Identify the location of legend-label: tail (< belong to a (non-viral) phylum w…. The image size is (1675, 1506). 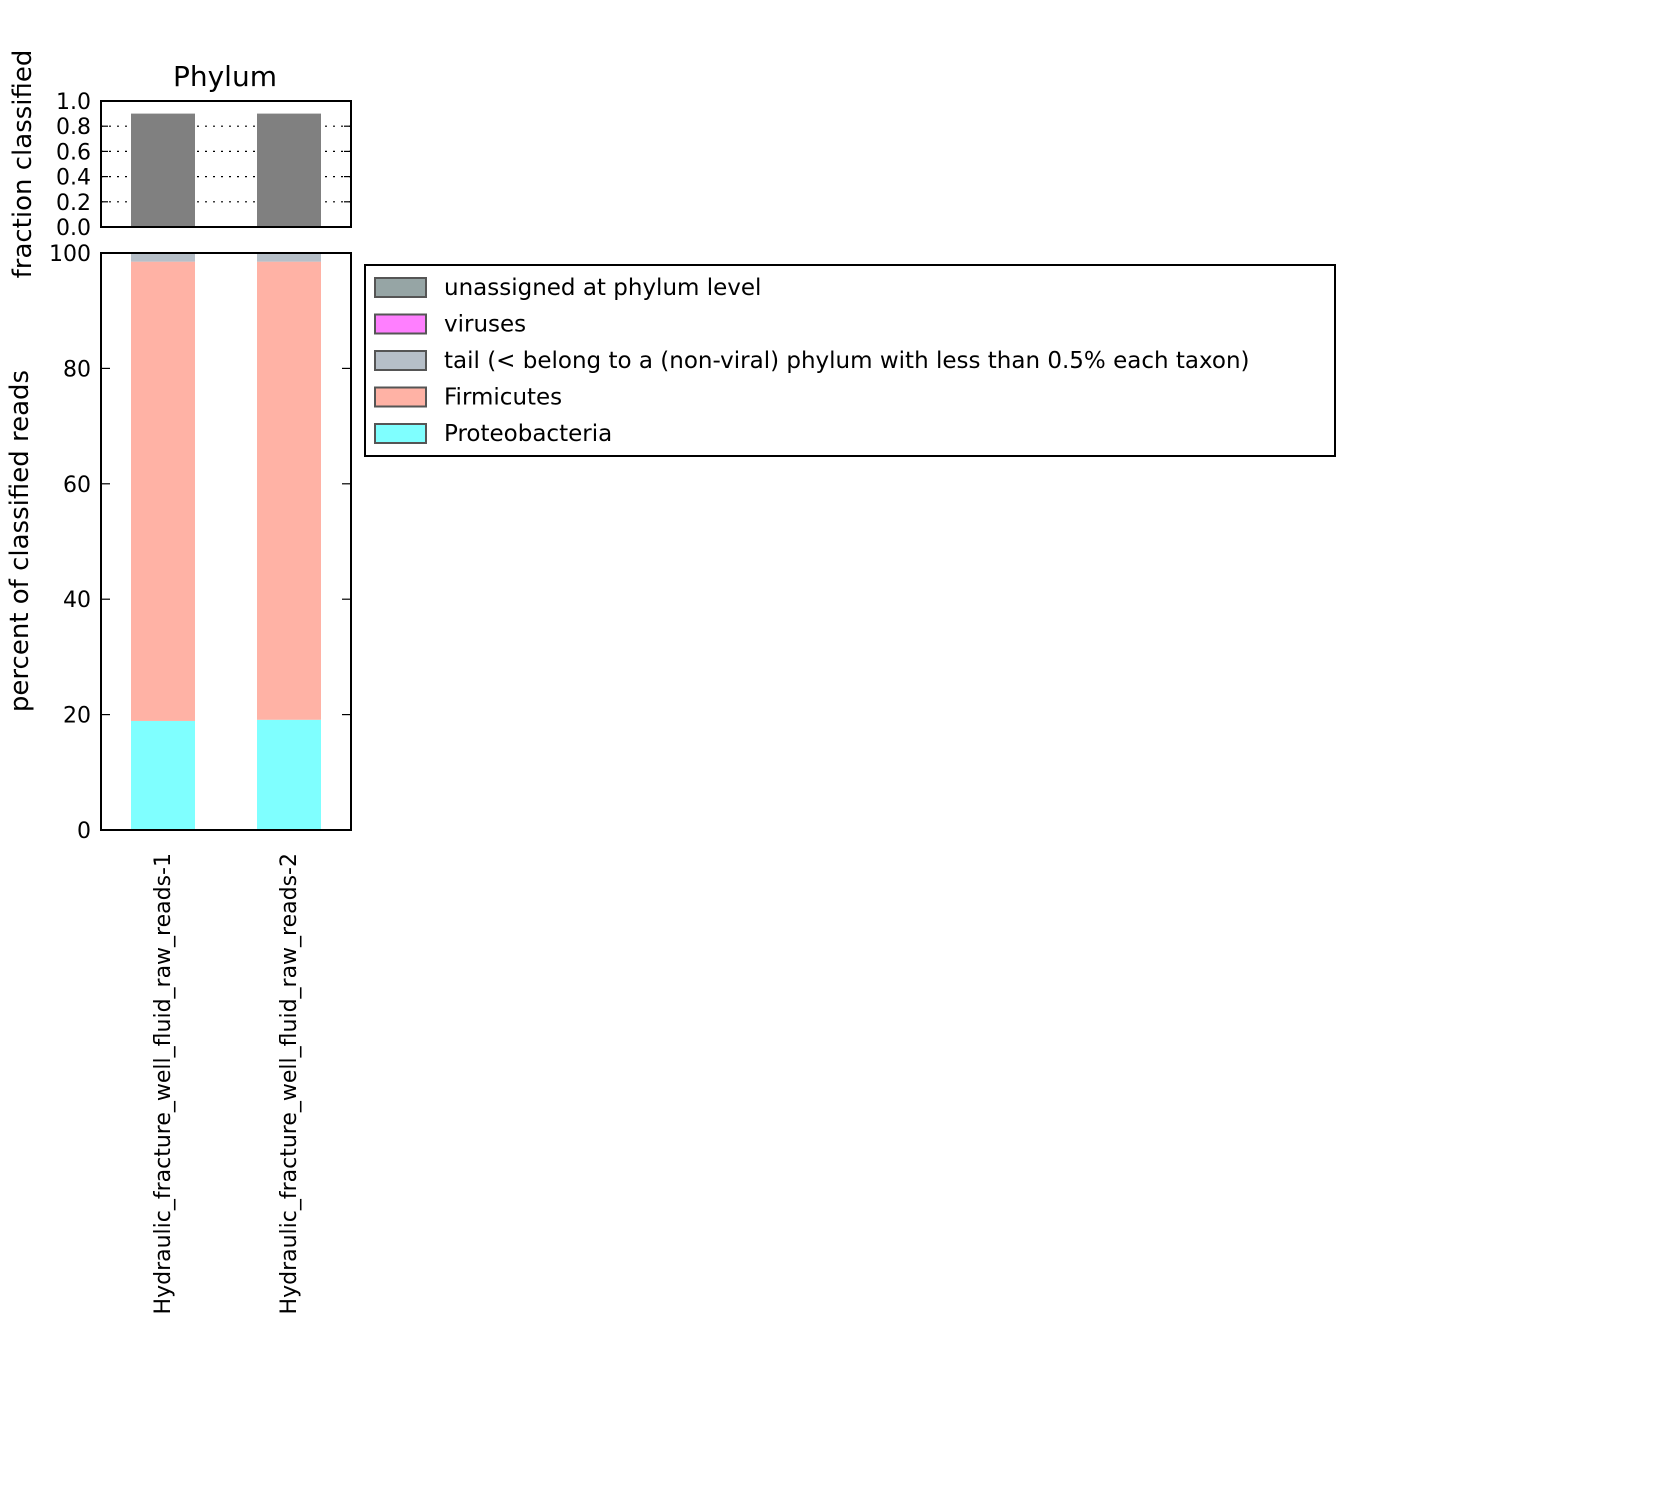
(847, 361).